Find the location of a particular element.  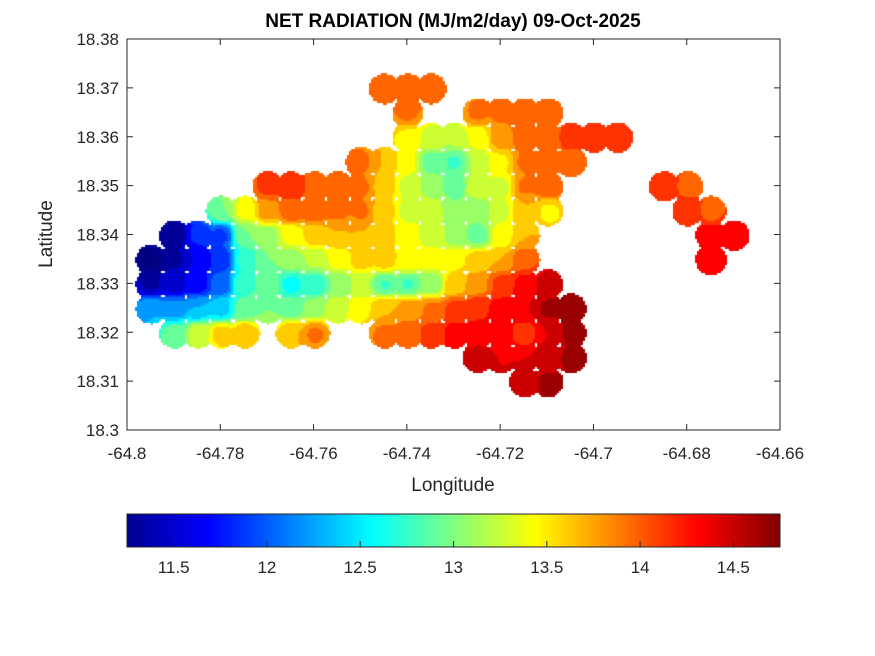

y-tick-label: 18.33 is located at coordinates (97, 283).